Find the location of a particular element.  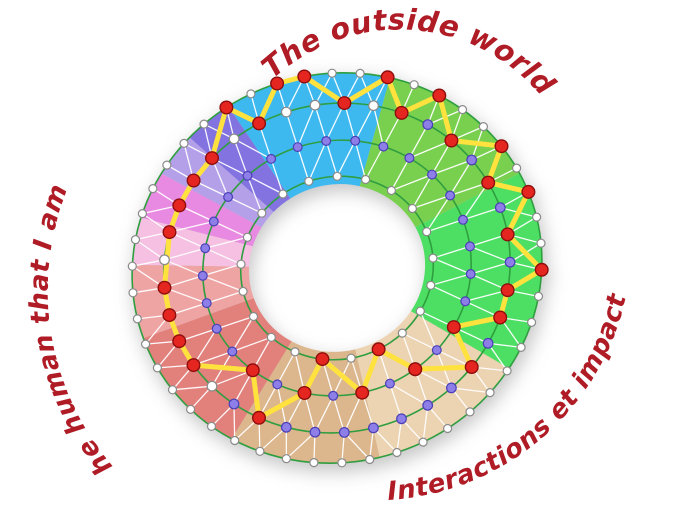

sector-pink-orchid is located at coordinates (201, 210).